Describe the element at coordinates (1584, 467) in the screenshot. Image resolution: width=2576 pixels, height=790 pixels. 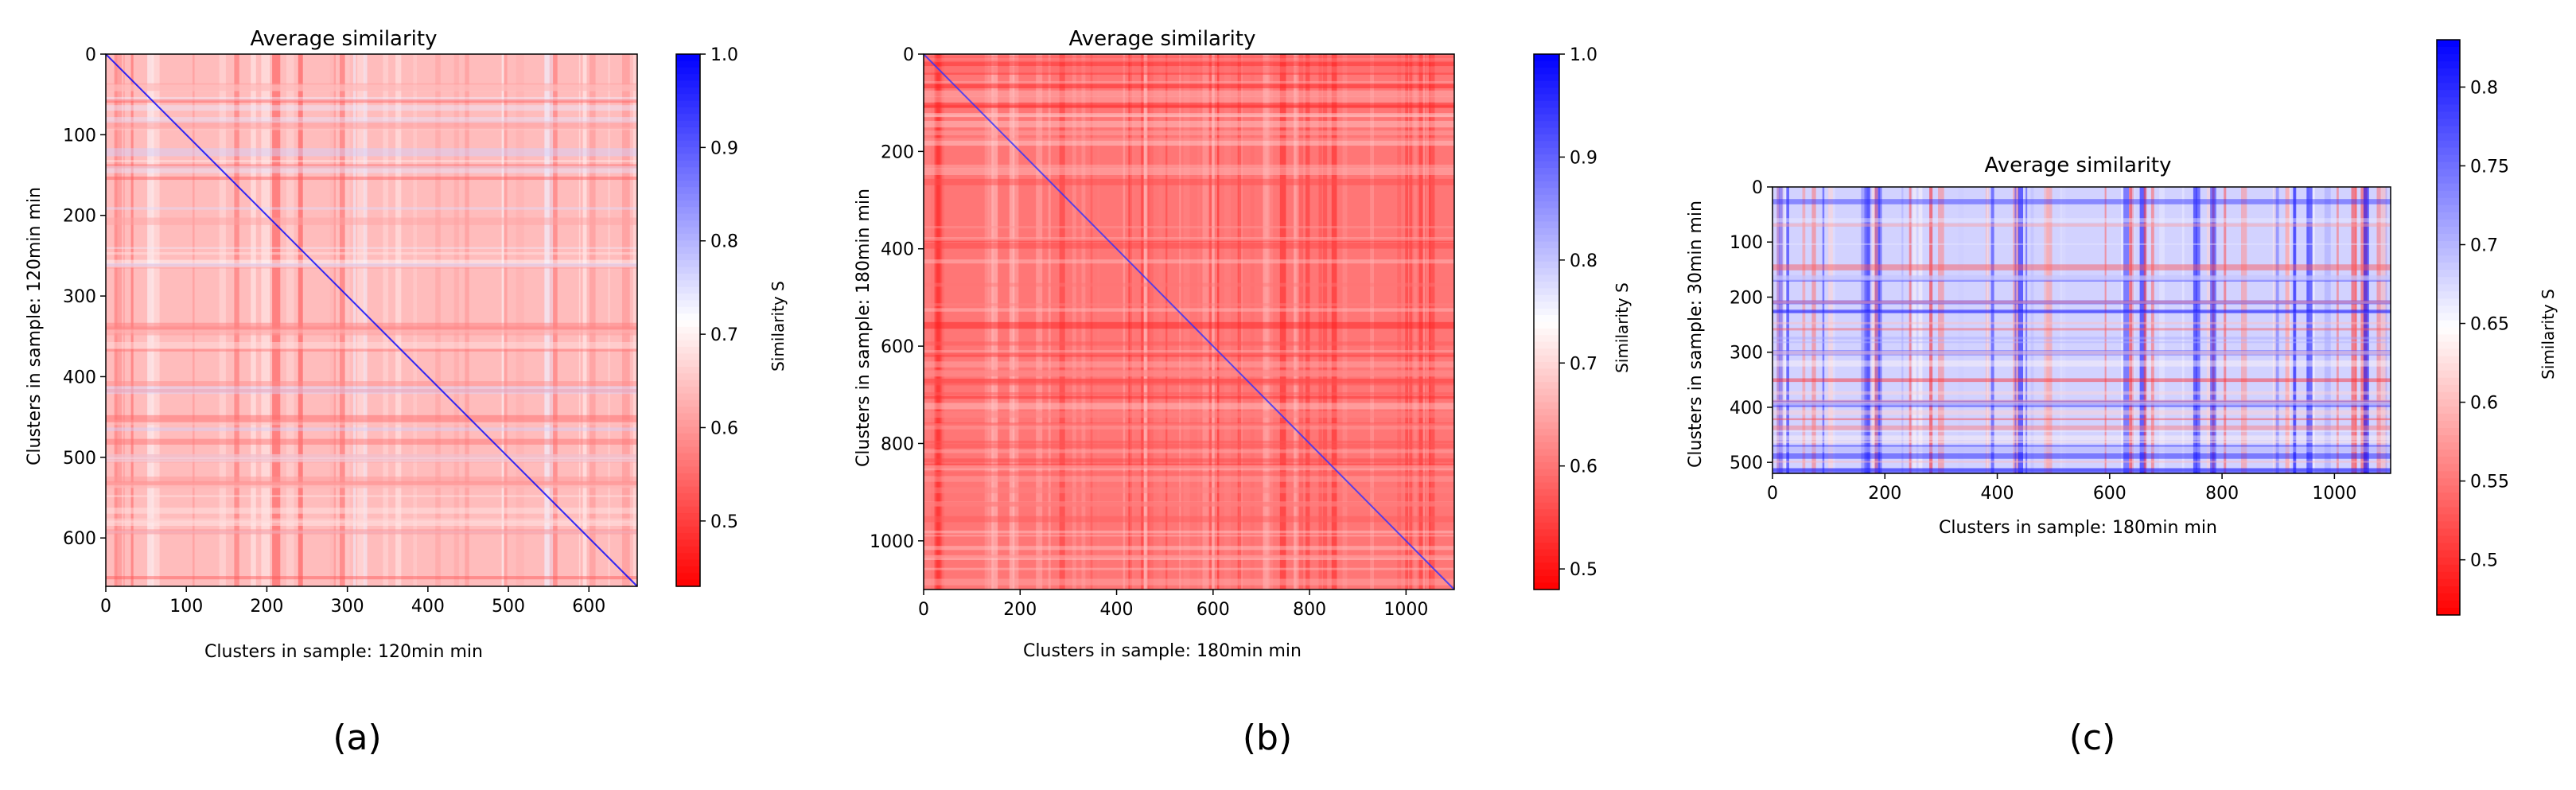
I see `colorbar-tick-label: 0.6` at that location.